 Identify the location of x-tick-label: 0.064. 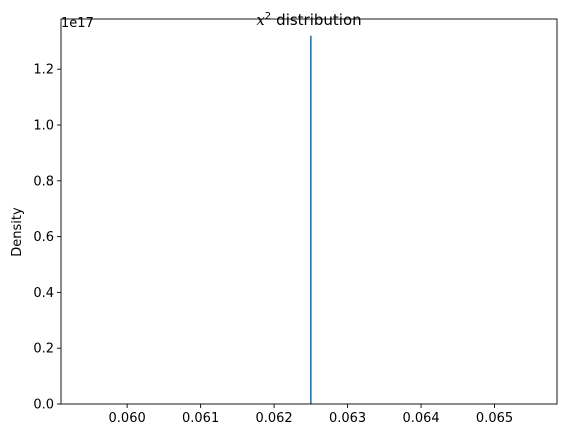
(420, 418).